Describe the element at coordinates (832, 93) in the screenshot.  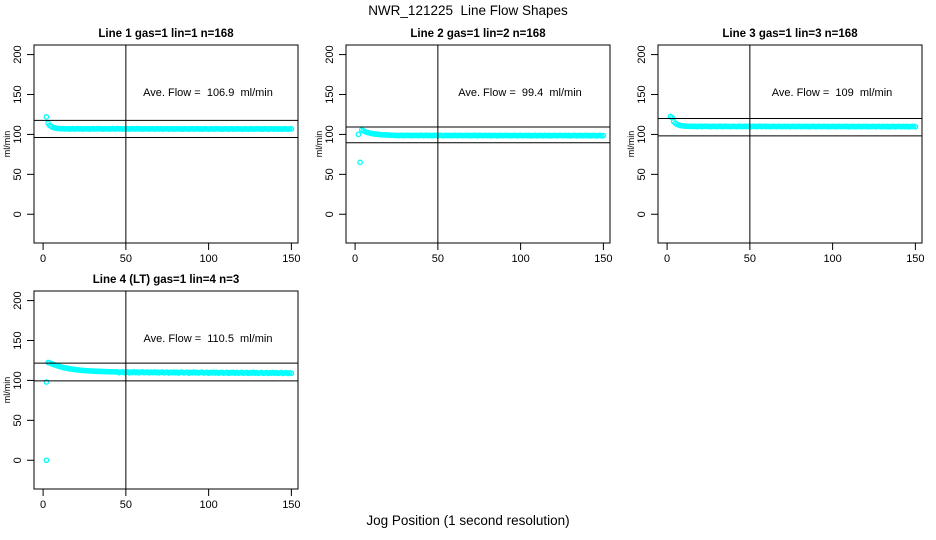
I see `ave-flow-annotation: Ave. Flow = 109 ml/min` at that location.